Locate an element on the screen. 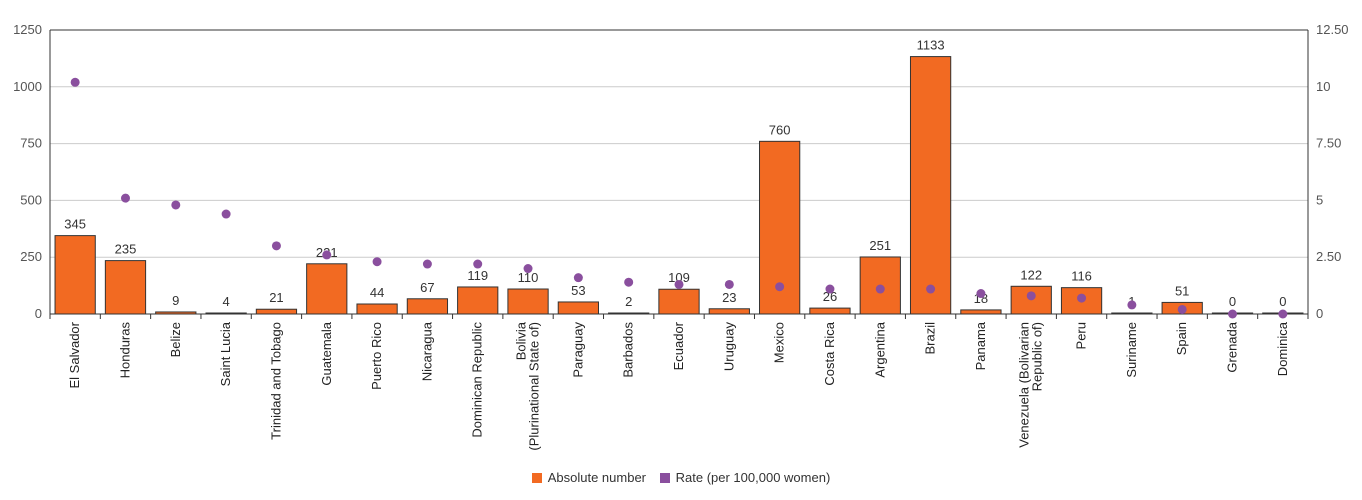 Image resolution: width=1362 pixels, height=500 pixels. x-tick-label: Mexico is located at coordinates (779, 342).